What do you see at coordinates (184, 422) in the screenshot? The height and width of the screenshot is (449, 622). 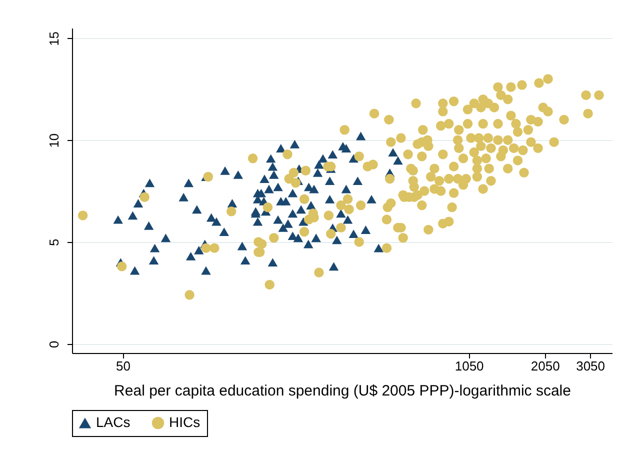 I see `legend-label: HICs` at bounding box center [184, 422].